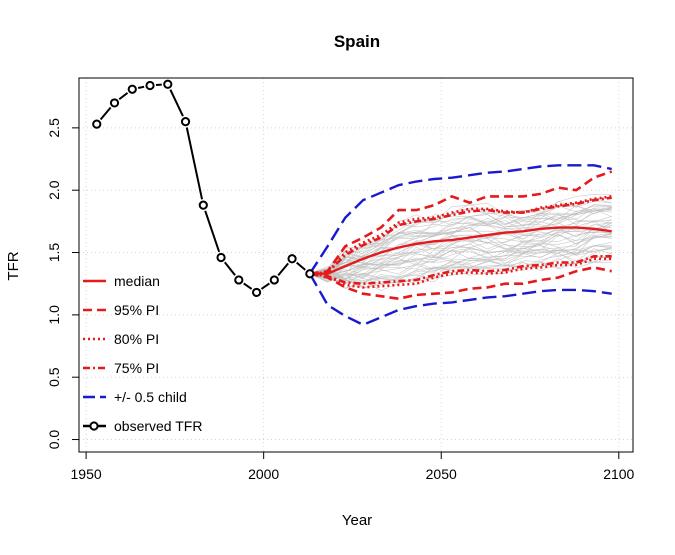 The width and height of the screenshot is (675, 555). Describe the element at coordinates (93, 425) in the screenshot. I see `legend-marker` at that location.